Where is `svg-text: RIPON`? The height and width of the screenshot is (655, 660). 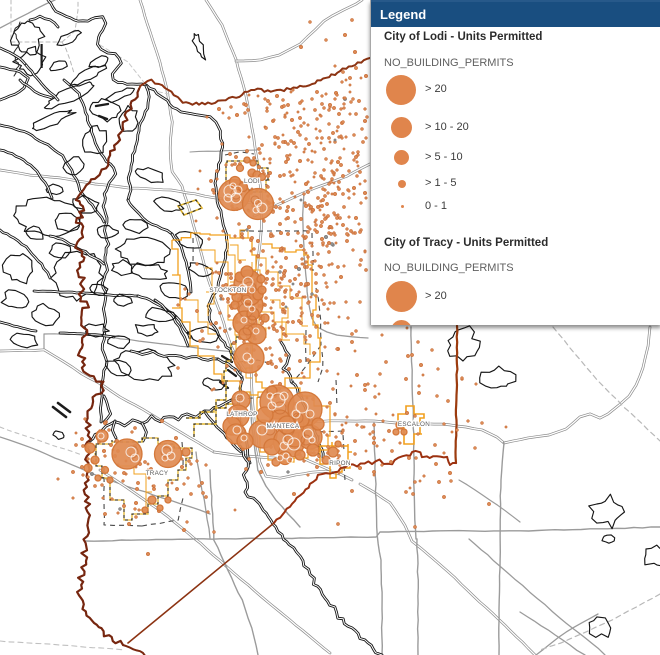 svg-text: RIPON is located at coordinates (340, 463).